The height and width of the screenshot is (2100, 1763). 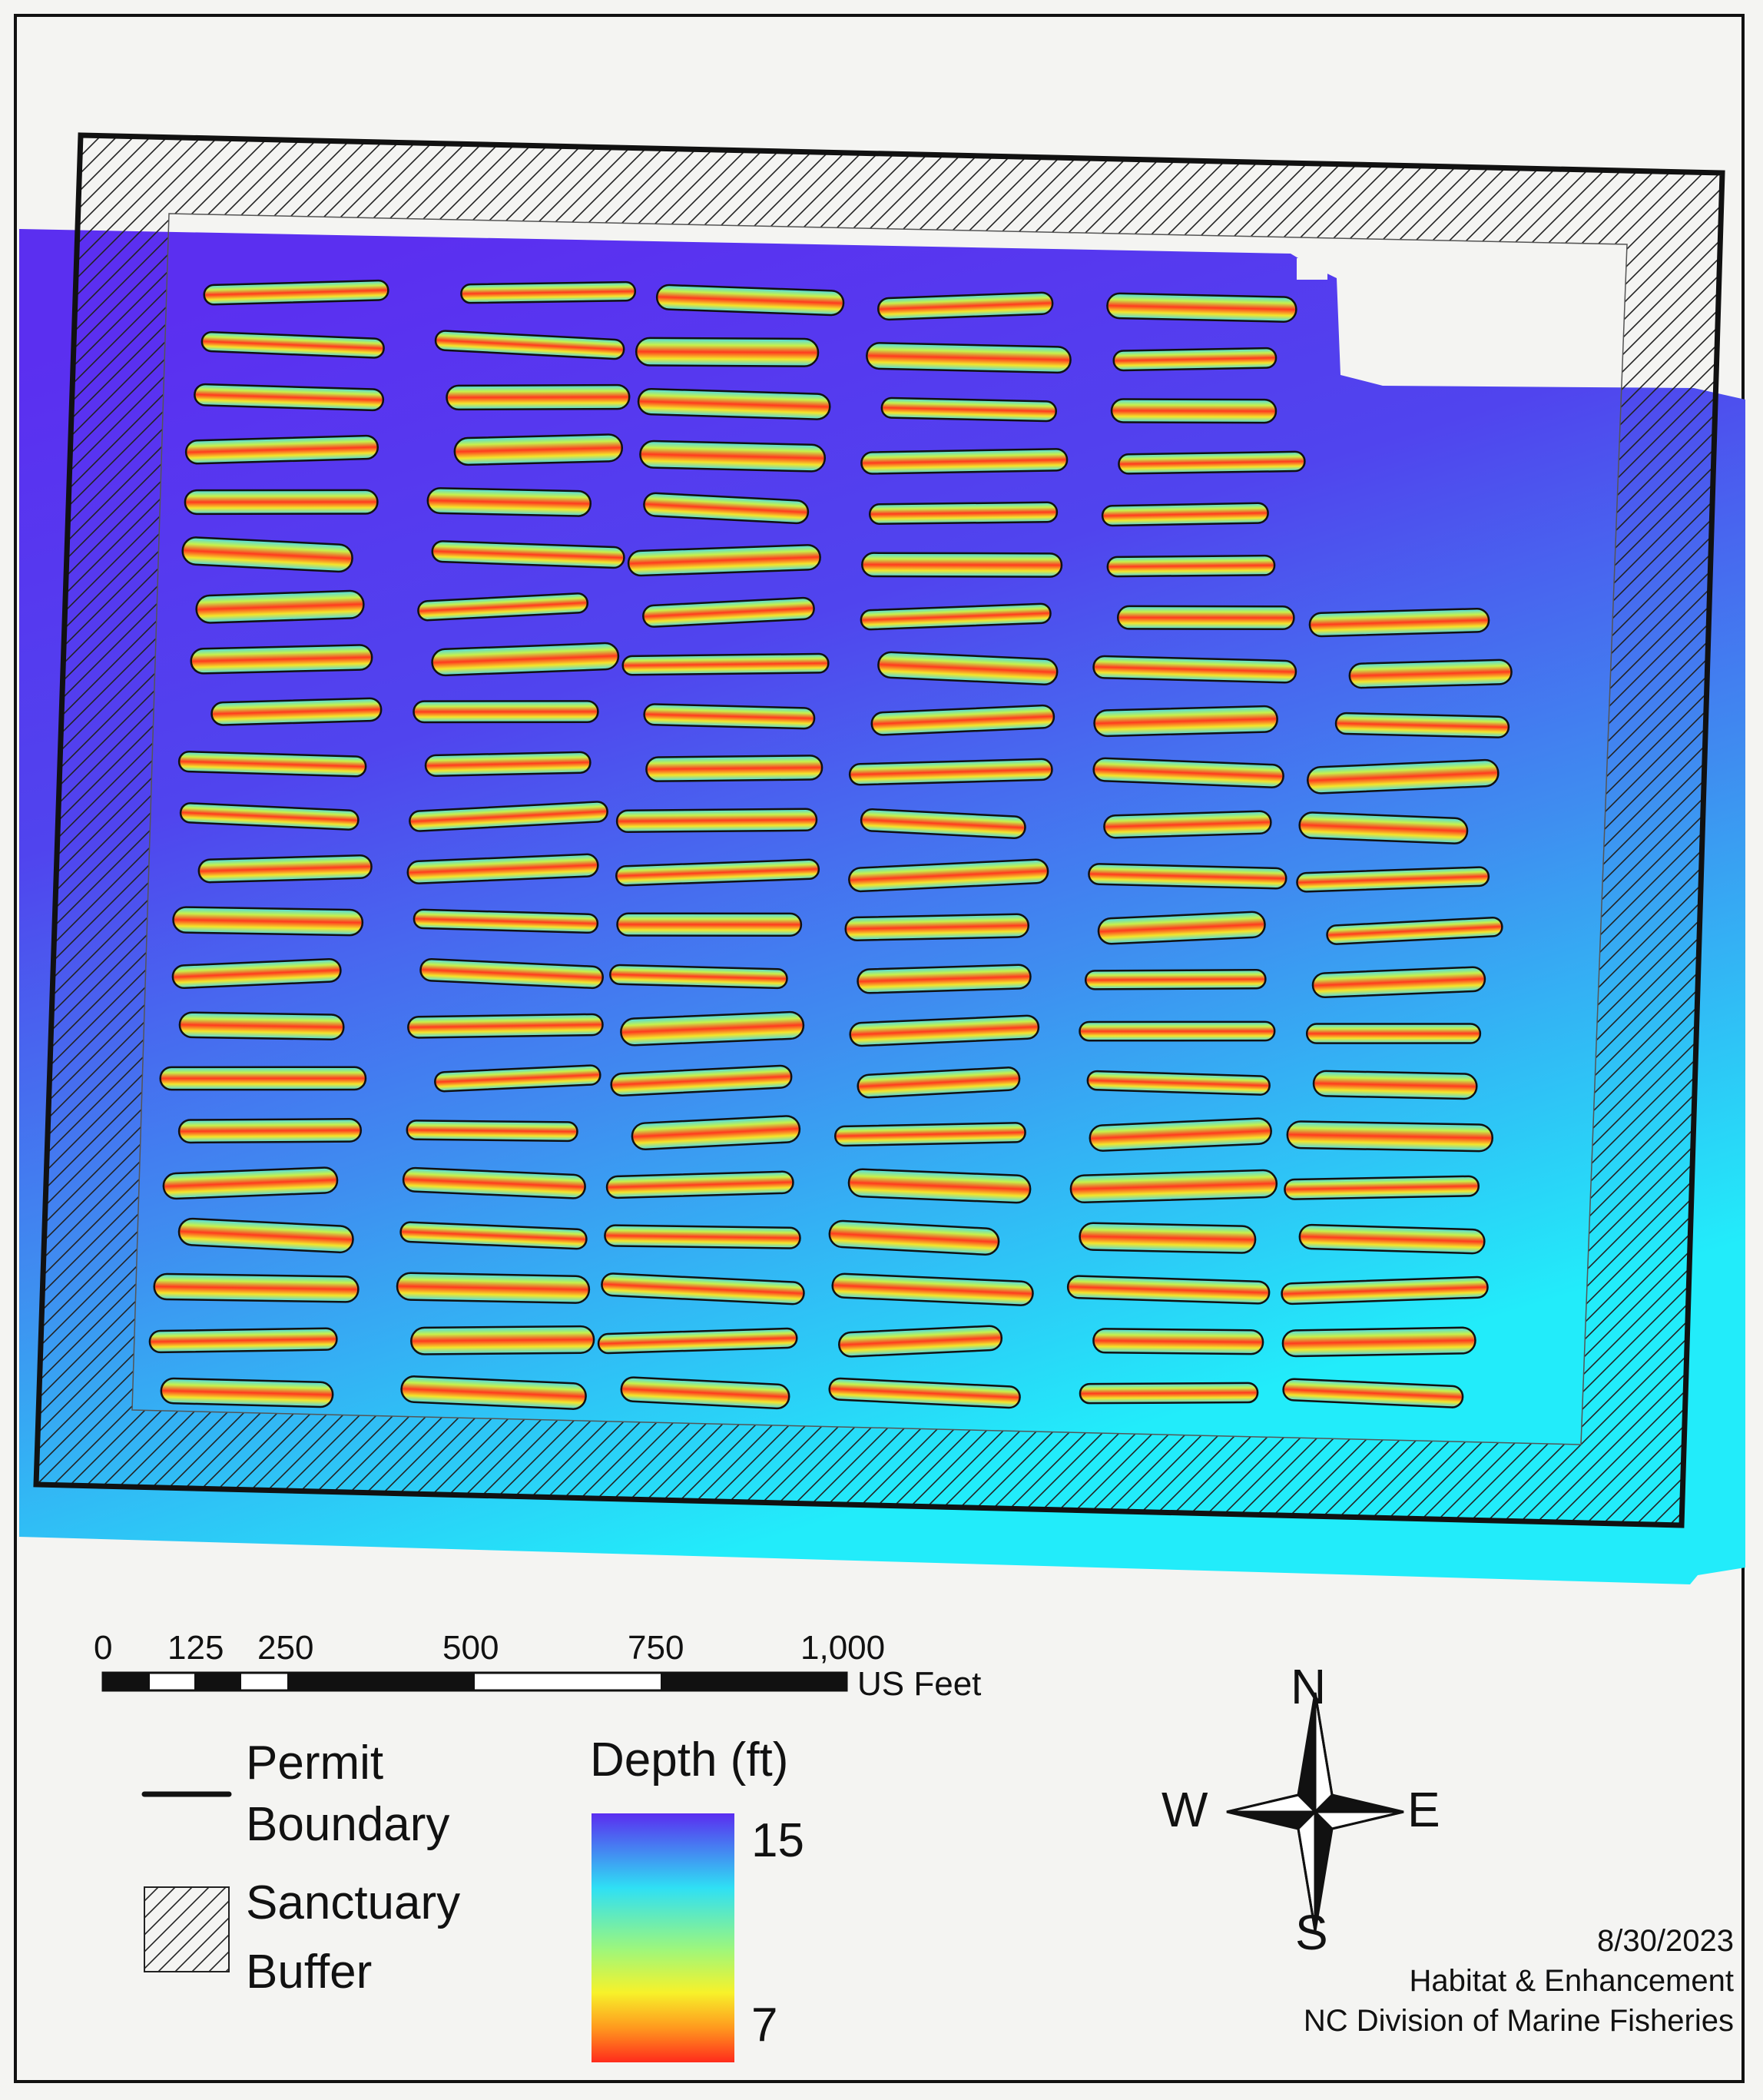 What do you see at coordinates (195, 1648) in the screenshot?
I see `scale-tick-125: 125` at bounding box center [195, 1648].